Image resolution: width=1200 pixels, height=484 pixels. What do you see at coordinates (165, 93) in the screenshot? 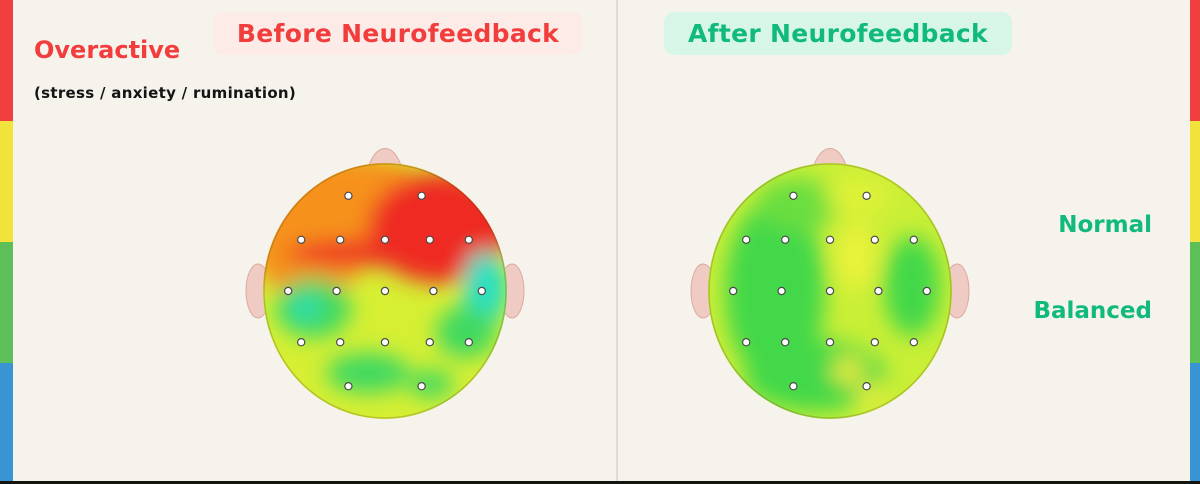
I see `overactive-sublabel: (stress / anxiety / rumination)` at bounding box center [165, 93].